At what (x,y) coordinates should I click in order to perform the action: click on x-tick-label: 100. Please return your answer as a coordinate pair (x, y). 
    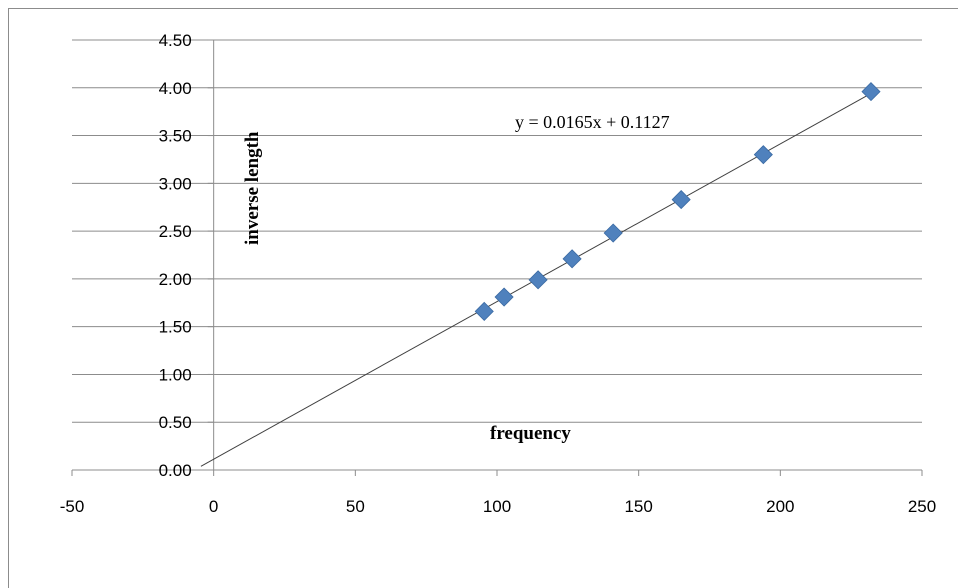
    Looking at the image, I should click on (497, 506).